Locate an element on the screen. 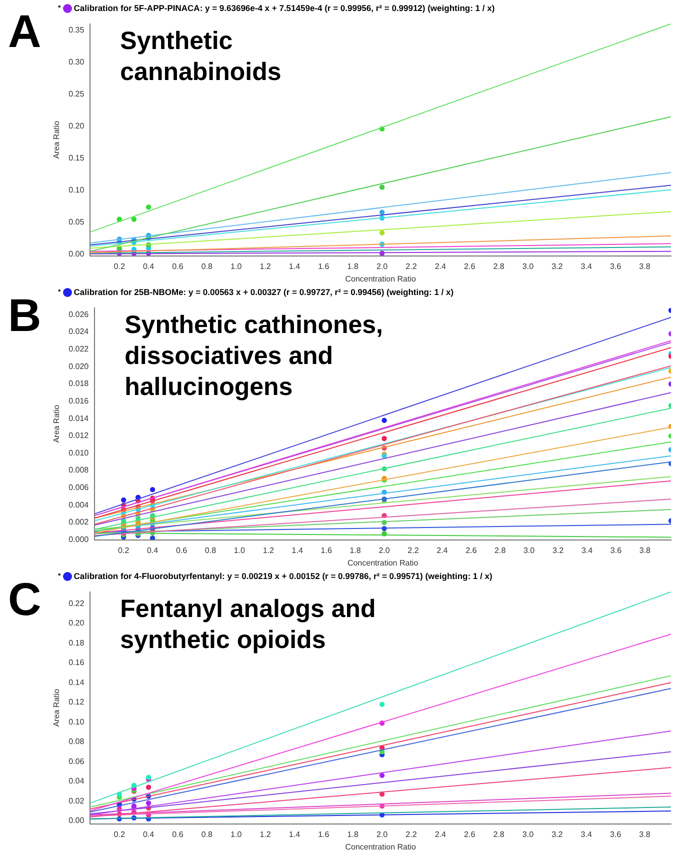  text: B is located at coordinates (25, 315).